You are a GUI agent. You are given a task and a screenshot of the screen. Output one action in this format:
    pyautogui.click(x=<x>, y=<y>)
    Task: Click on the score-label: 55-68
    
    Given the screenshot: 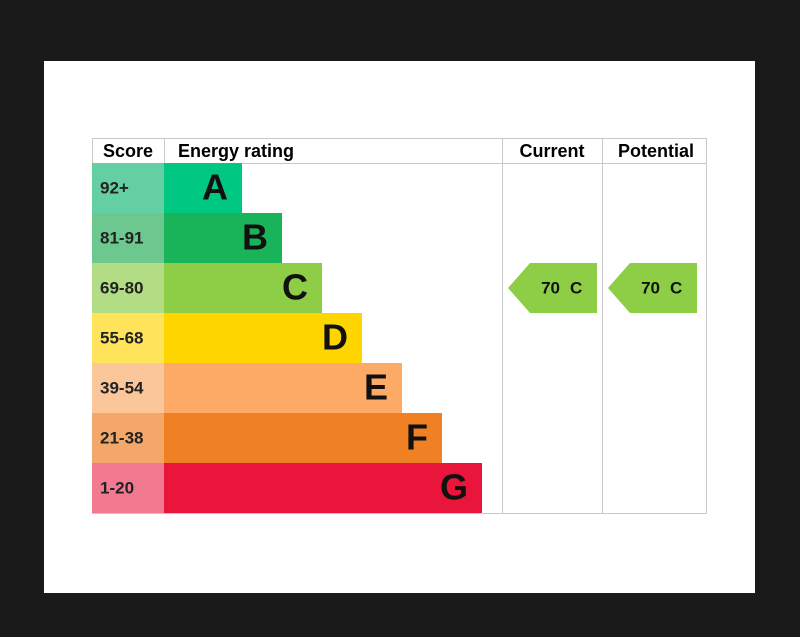 What is the action you would take?
    pyautogui.click(x=121, y=337)
    